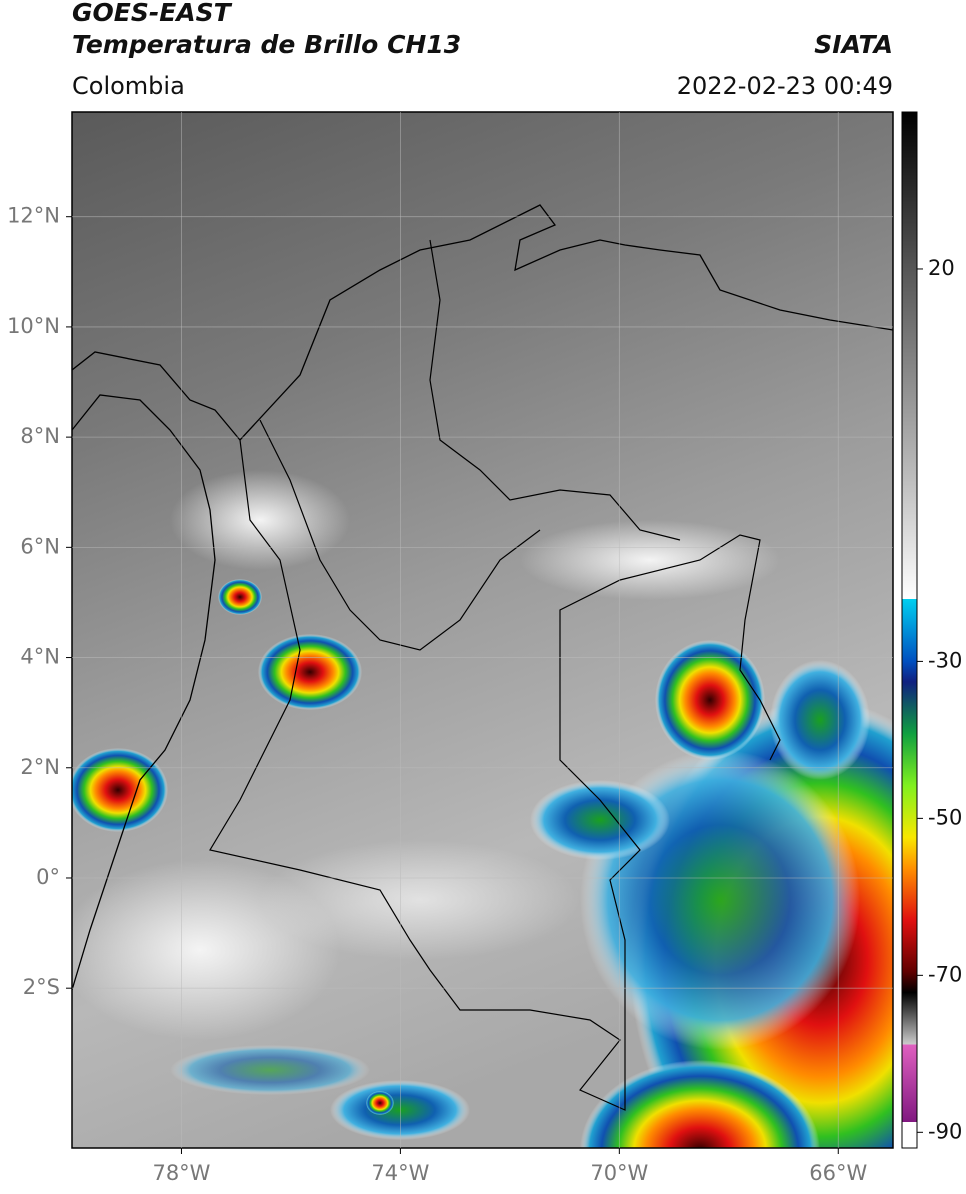 The width and height of the screenshot is (966, 1194). What do you see at coordinates (33, 216) in the screenshot?
I see `lat-tick-label: 12°N` at bounding box center [33, 216].